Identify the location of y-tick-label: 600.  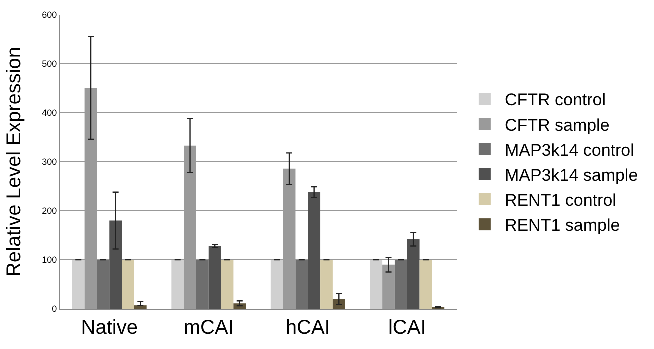
(50, 15).